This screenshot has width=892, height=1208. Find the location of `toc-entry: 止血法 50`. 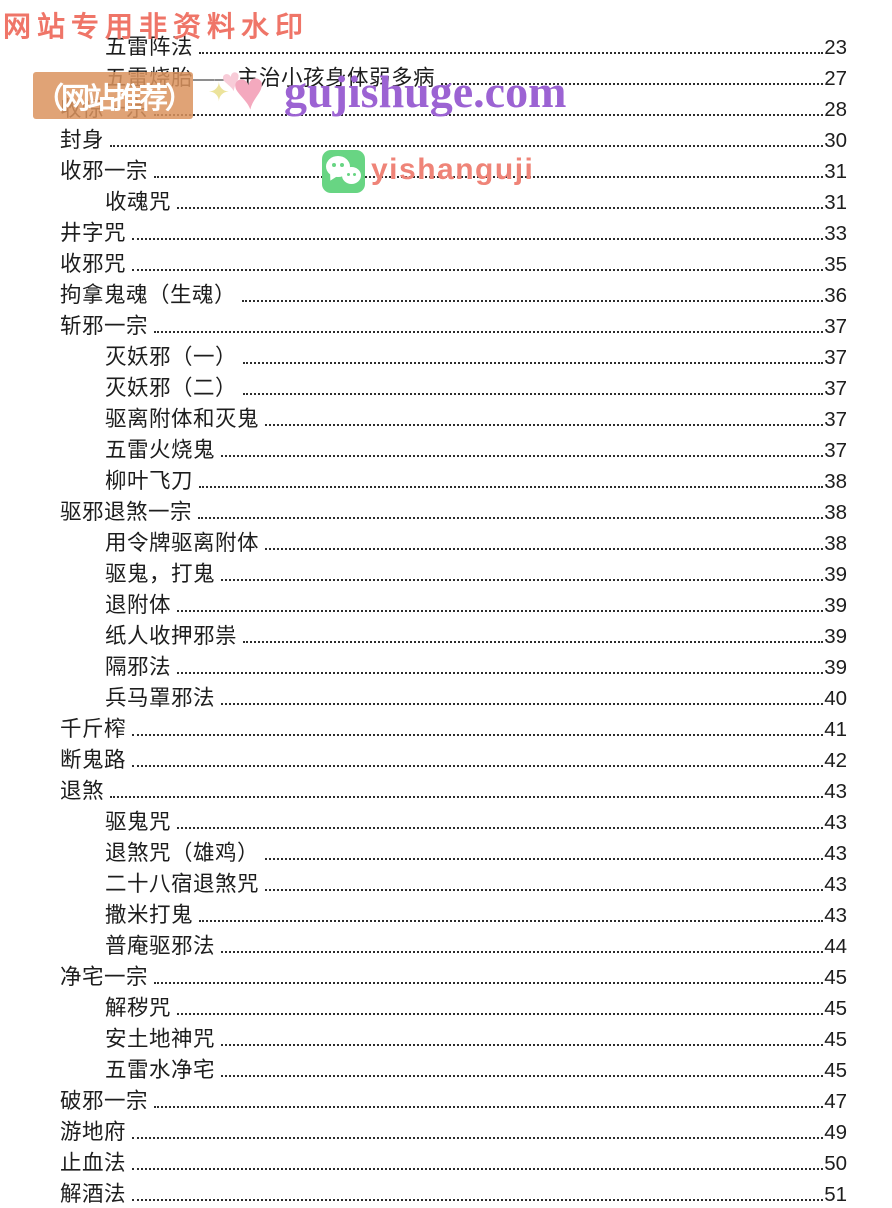

toc-entry: 止血法 50 is located at coordinates (453, 1161).